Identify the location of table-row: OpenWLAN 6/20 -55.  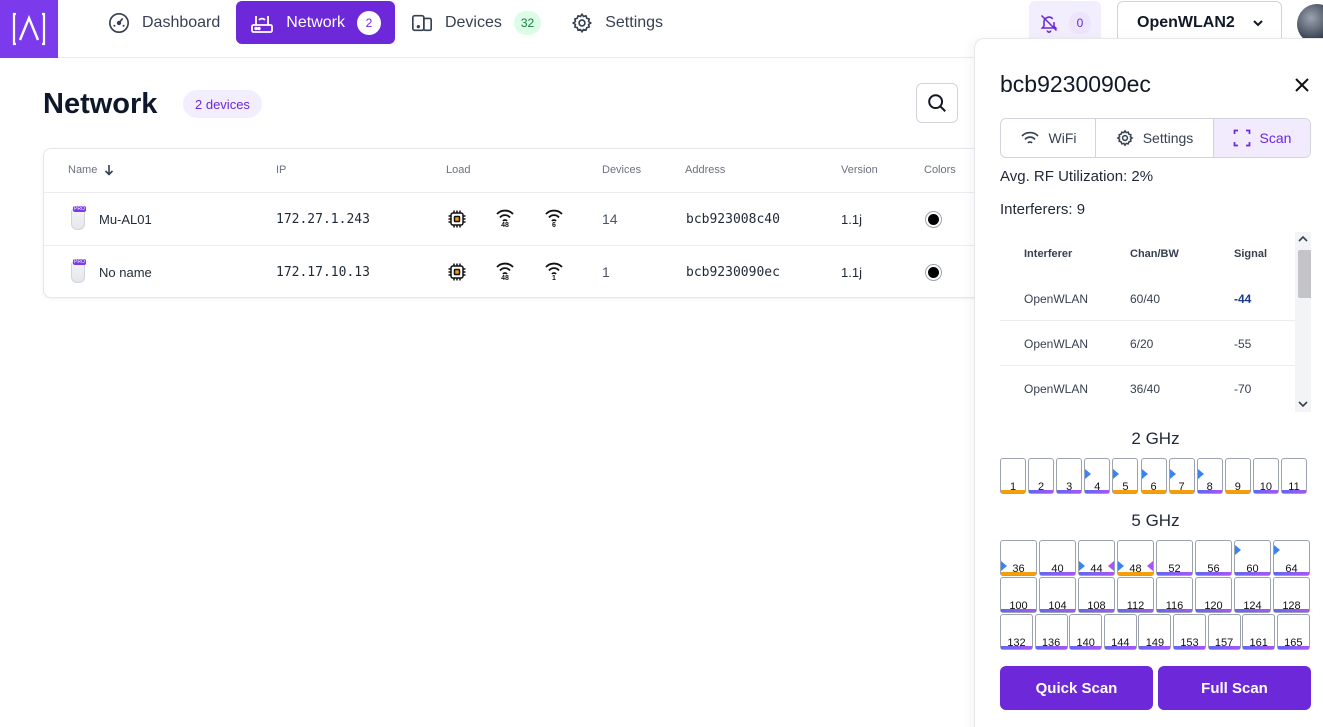
(1147, 343).